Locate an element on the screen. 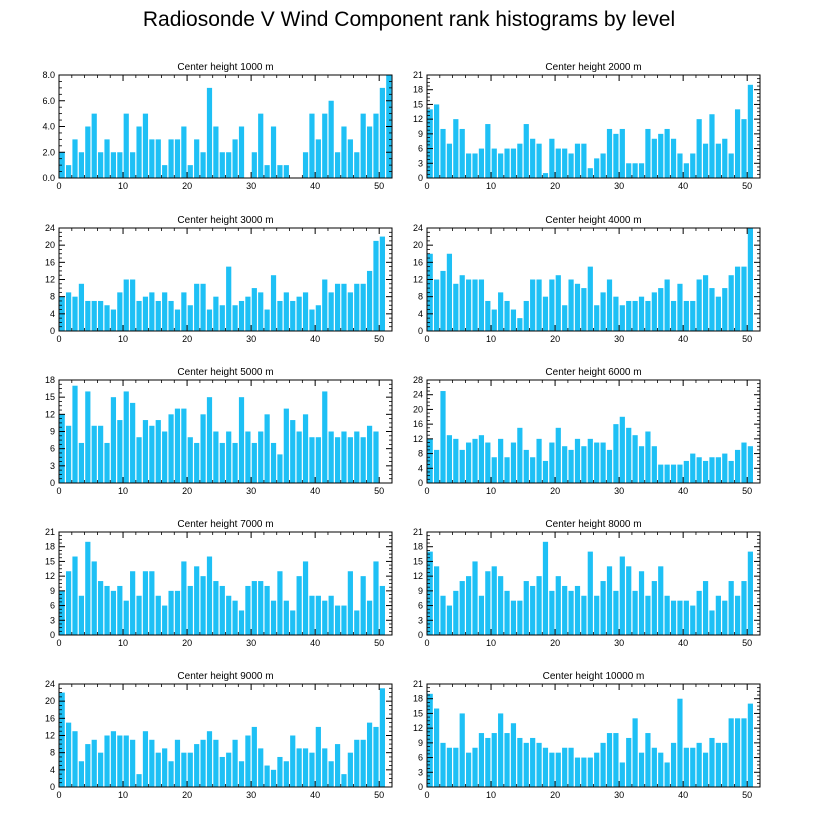 Image resolution: width=818 pixels, height=824 pixels. y-tick-label: 18 is located at coordinates (418, 547).